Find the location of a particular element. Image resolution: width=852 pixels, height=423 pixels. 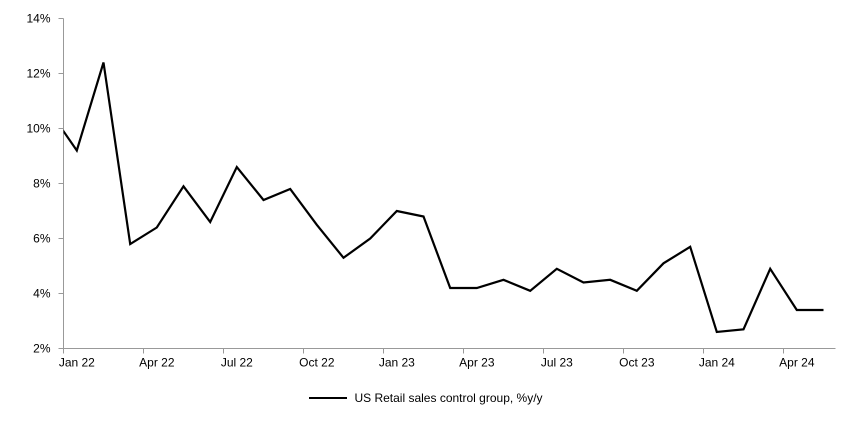

legend-line-sample is located at coordinates (328, 398).